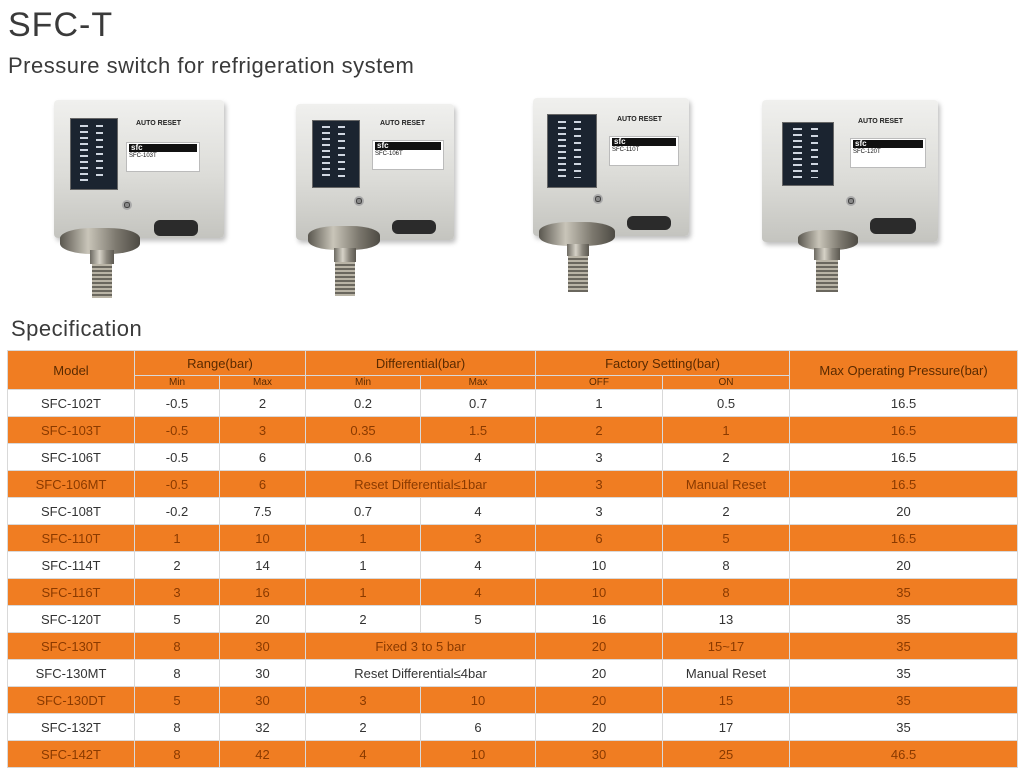 The image size is (1024, 782). Describe the element at coordinates (262, 592) in the screenshot. I see `cell-range-max: 16` at that location.